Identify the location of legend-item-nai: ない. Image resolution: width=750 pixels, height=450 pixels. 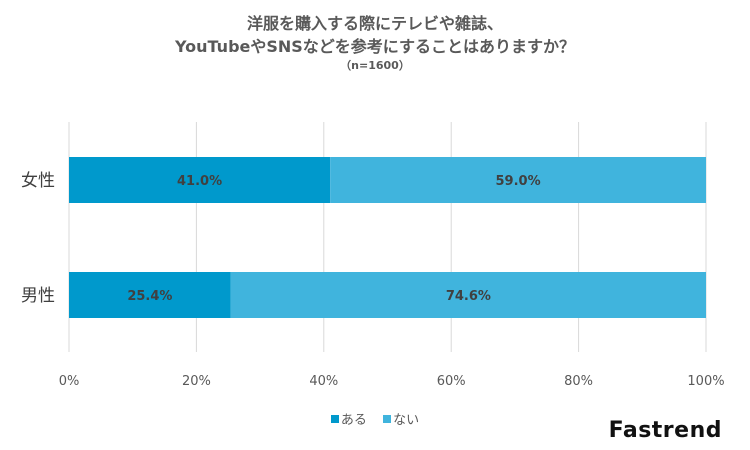
(401, 418).